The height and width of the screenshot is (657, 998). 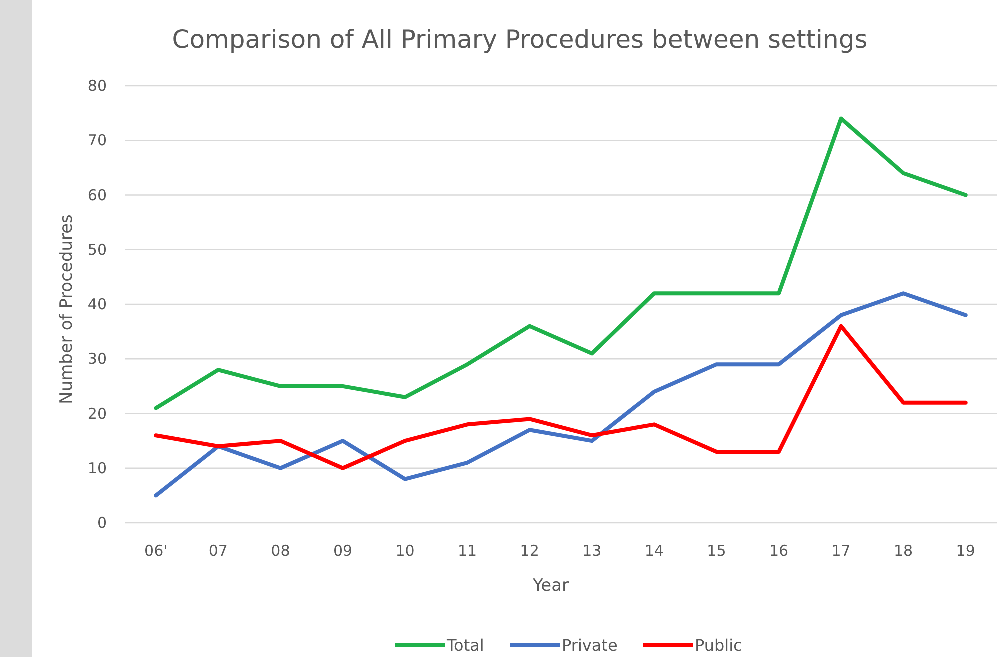 What do you see at coordinates (465, 645) in the screenshot?
I see `legend-label: Total` at bounding box center [465, 645].